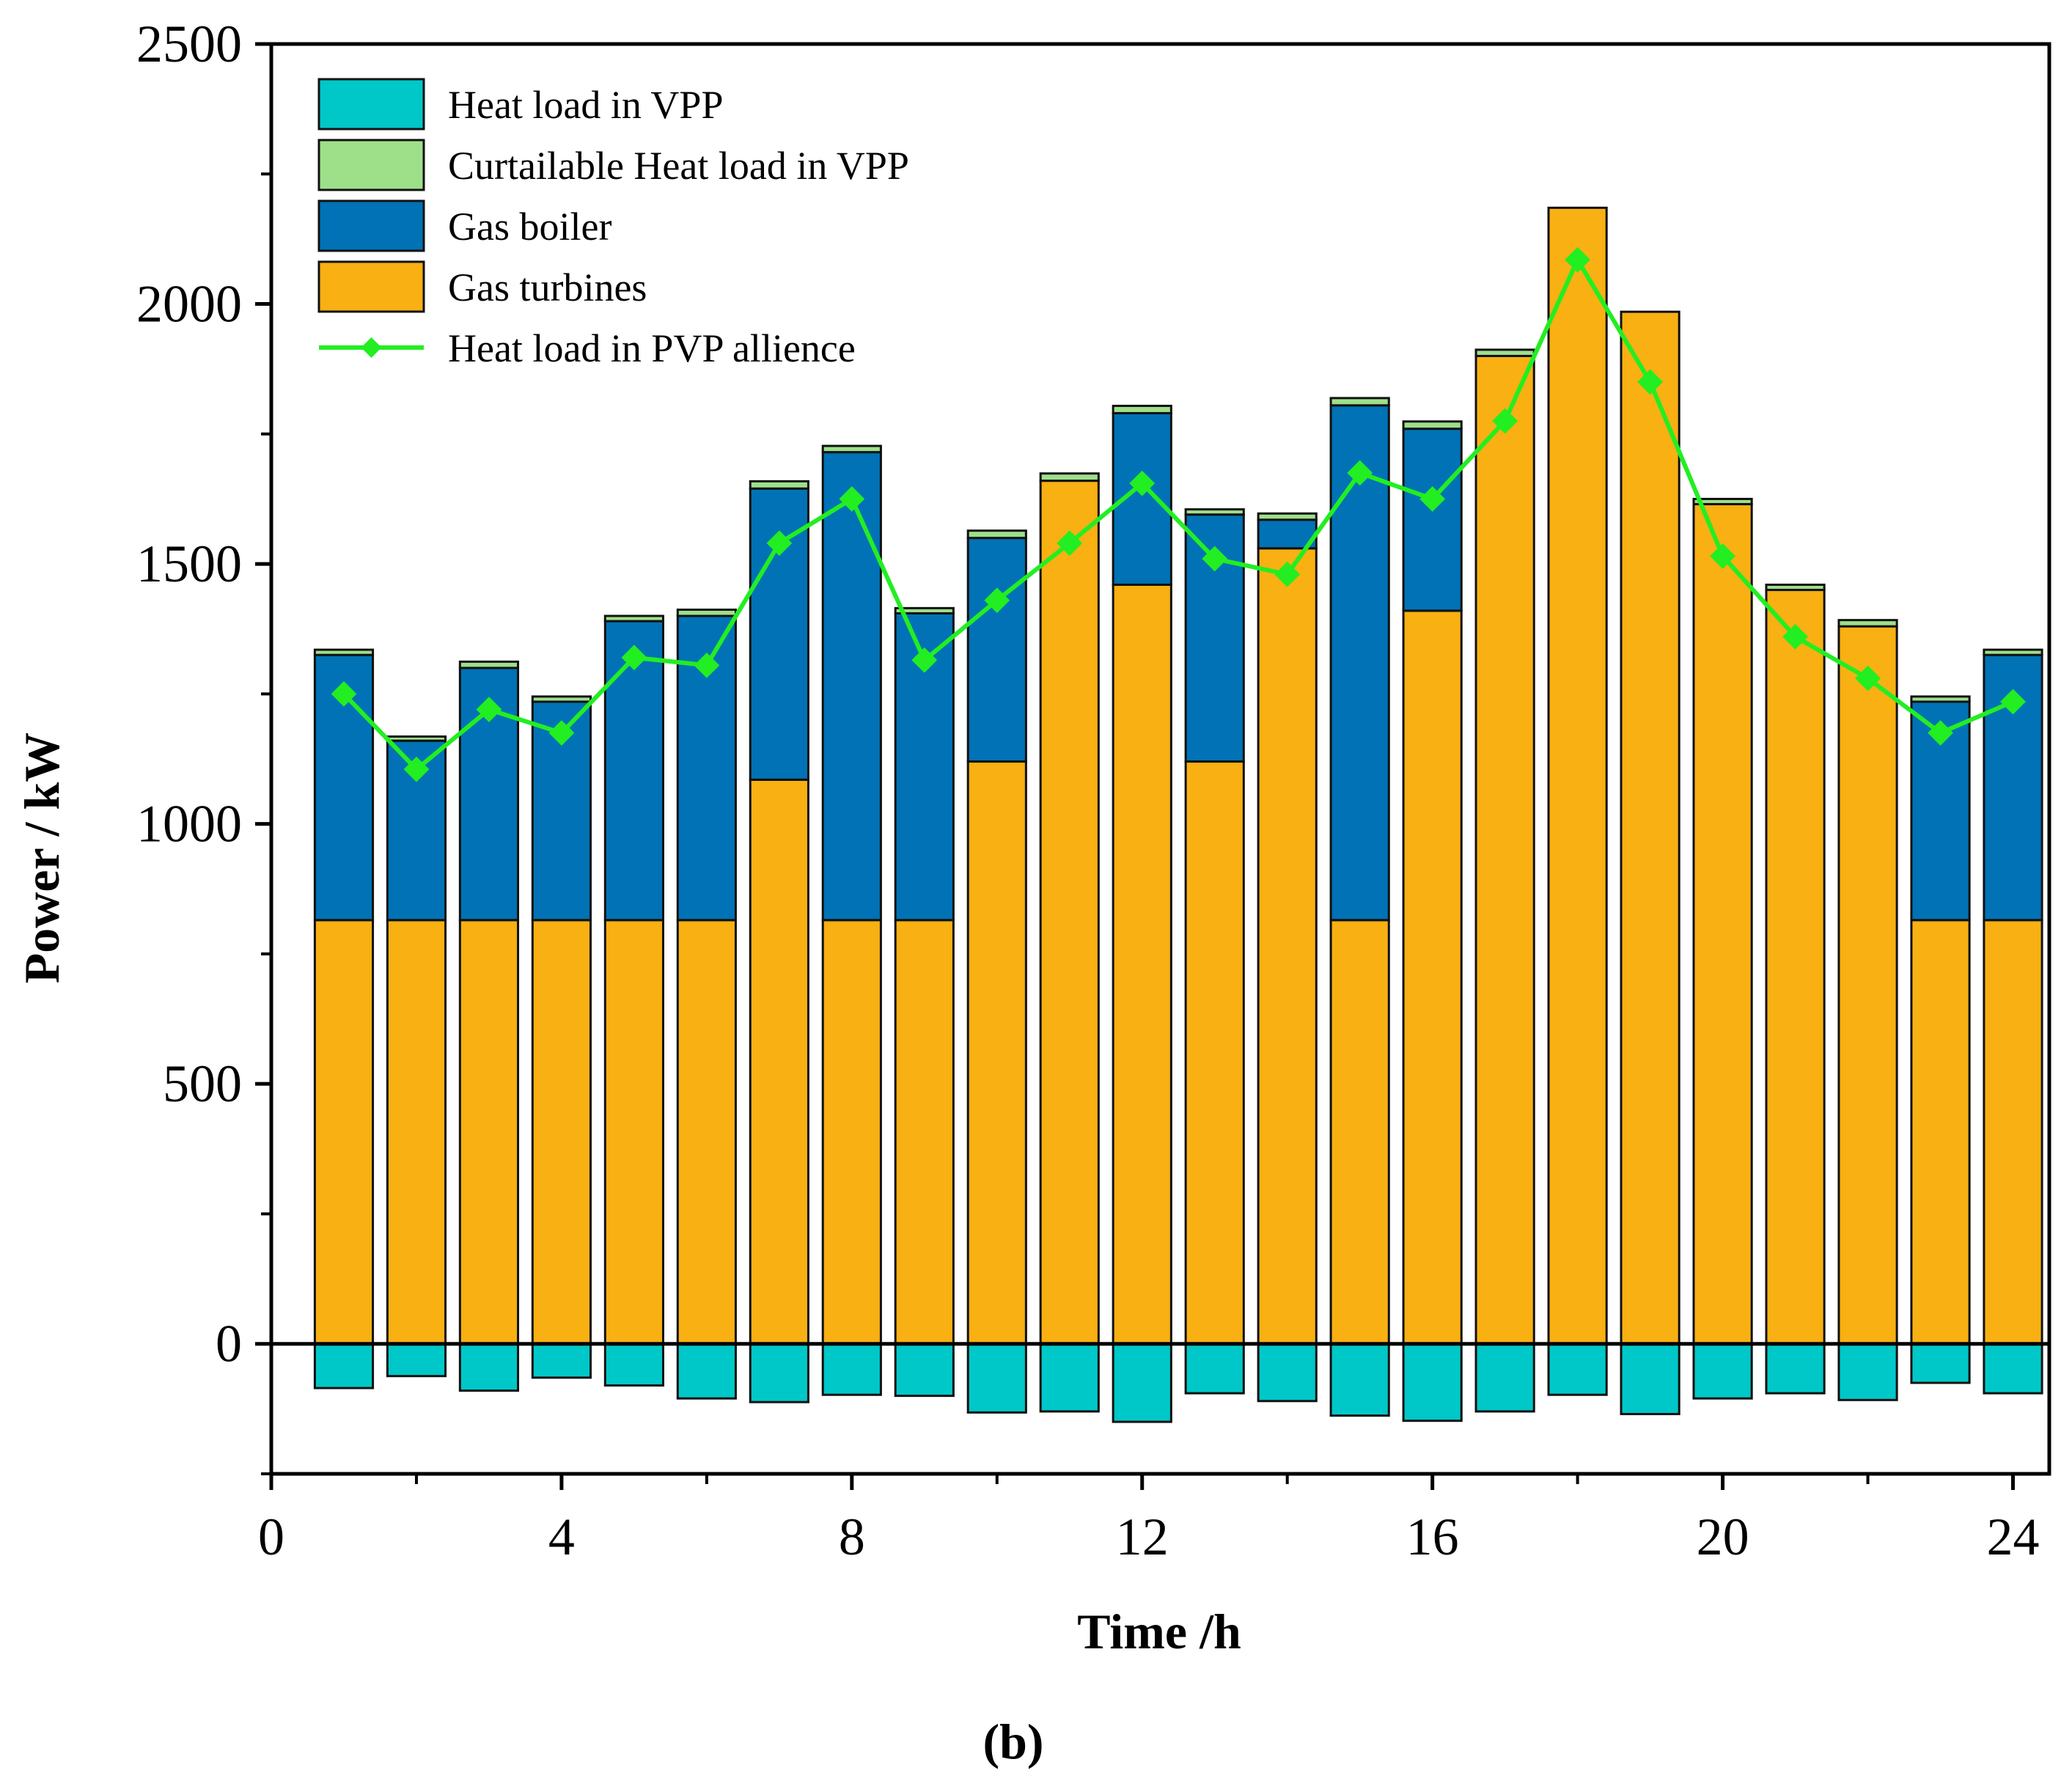 The width and height of the screenshot is (2072, 1784). What do you see at coordinates (1013, 1741) in the screenshot?
I see `figure-caption: (b)` at bounding box center [1013, 1741].